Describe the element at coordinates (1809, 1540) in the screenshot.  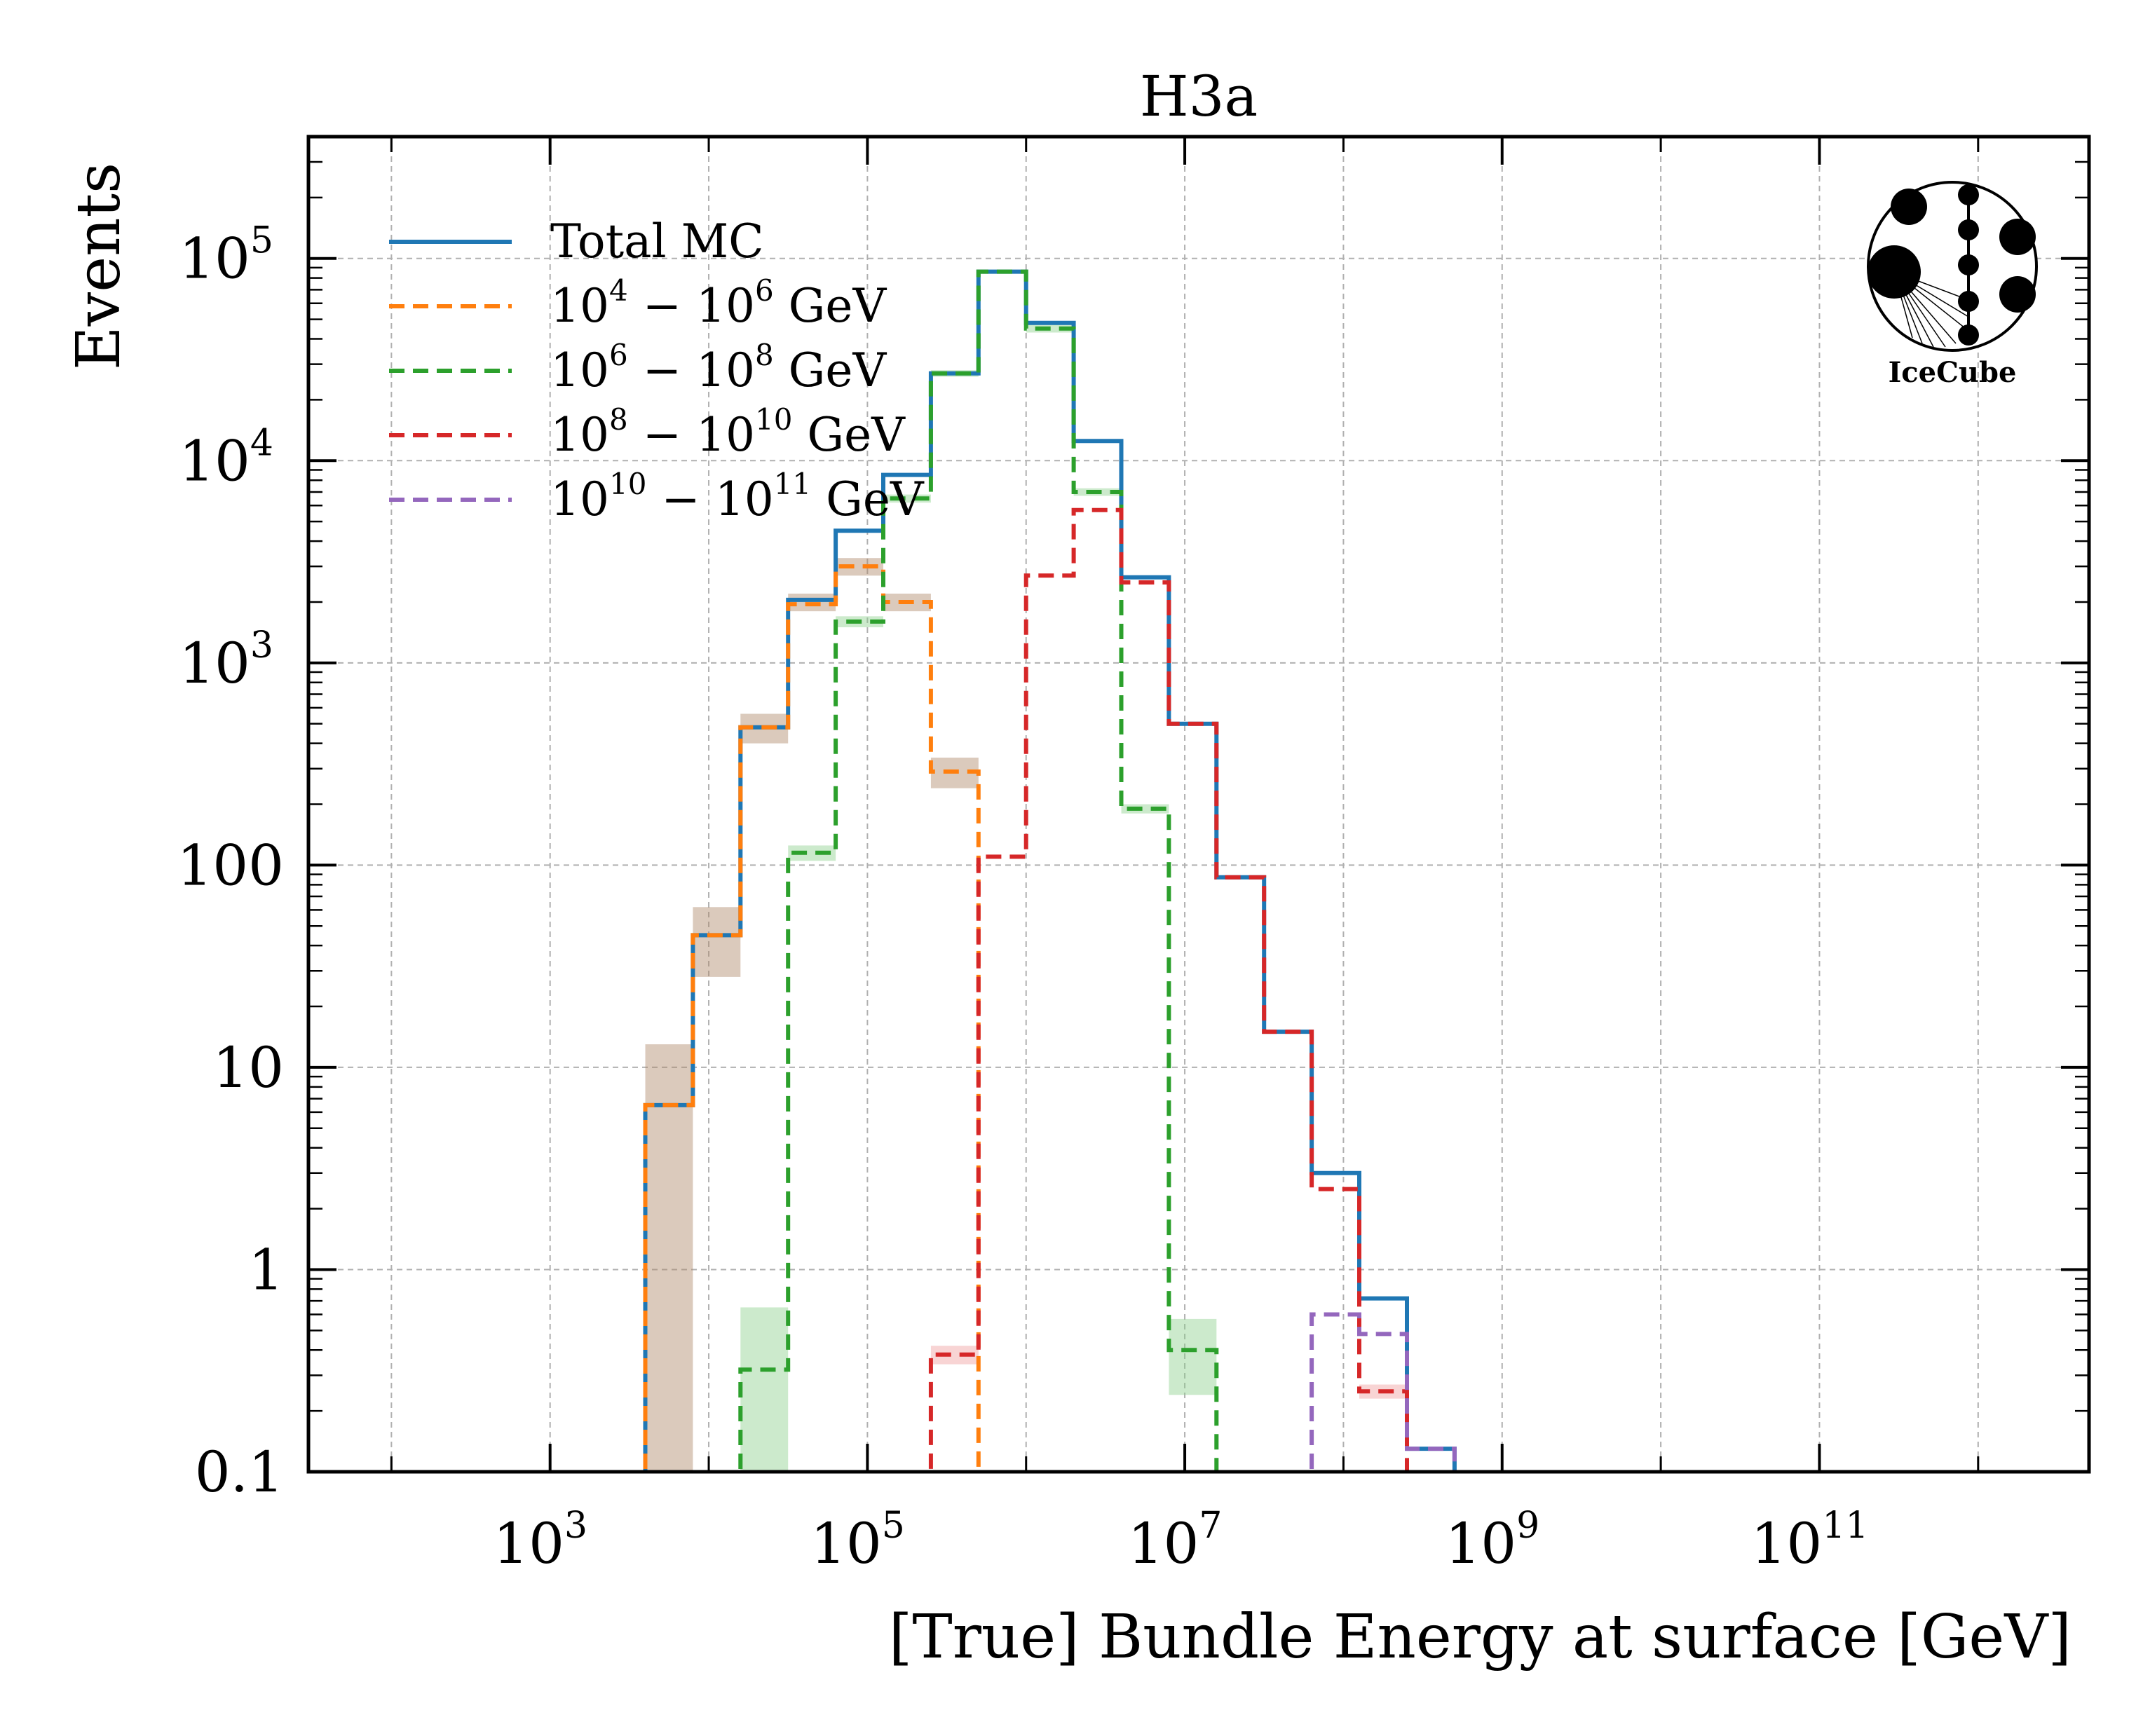
I see `x-tick-label: 10¹¹` at that location.